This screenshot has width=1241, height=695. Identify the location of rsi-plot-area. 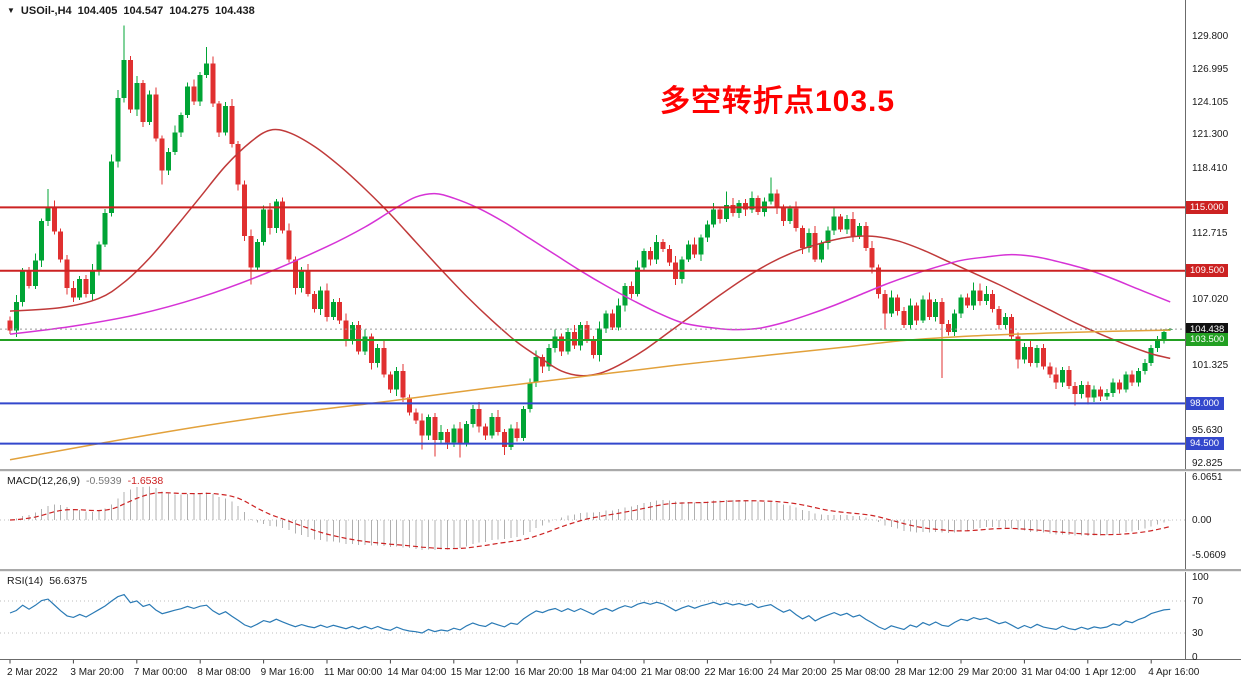
(592, 613).